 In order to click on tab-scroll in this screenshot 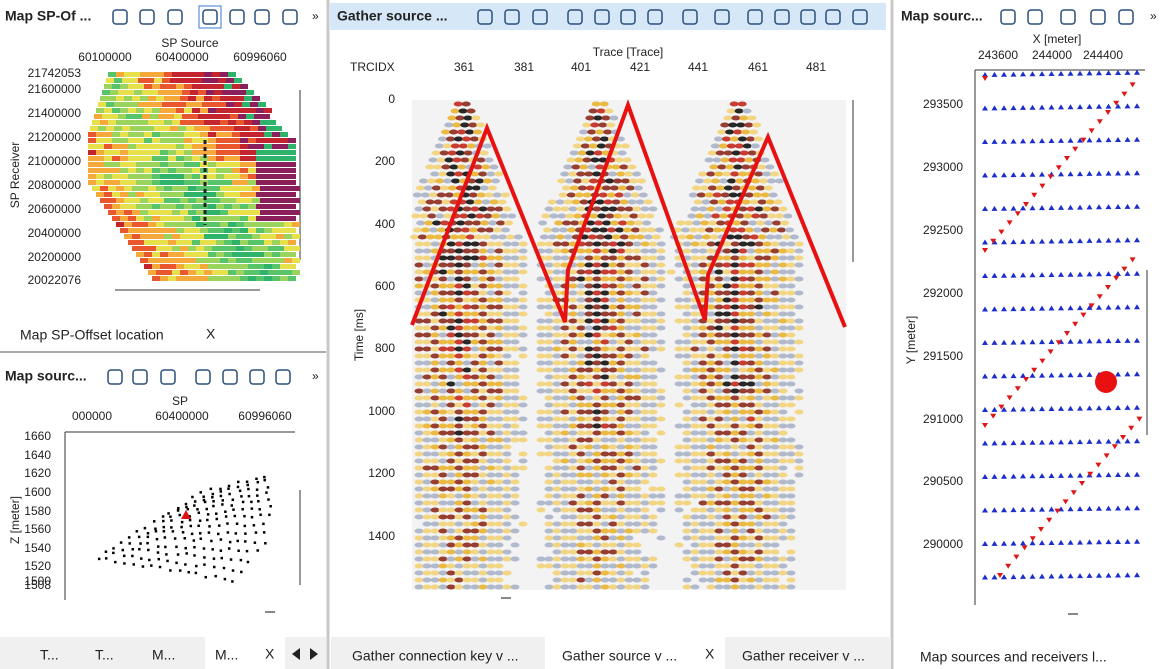, I will do `click(305, 654)`.